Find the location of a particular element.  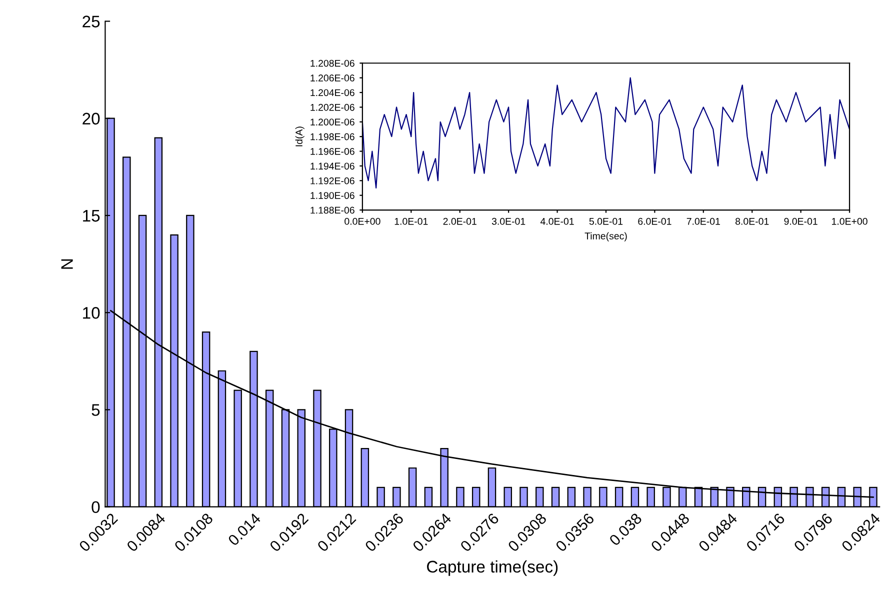

x-tick-label: 5.0E-01 is located at coordinates (606, 221).